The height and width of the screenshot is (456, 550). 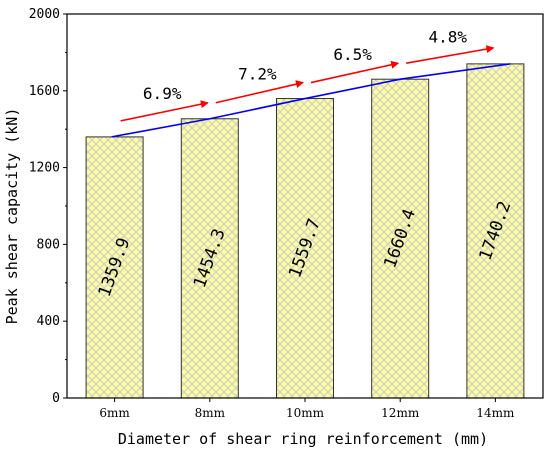 What do you see at coordinates (305, 413) in the screenshot?
I see `x-tick-label: 10mm` at bounding box center [305, 413].